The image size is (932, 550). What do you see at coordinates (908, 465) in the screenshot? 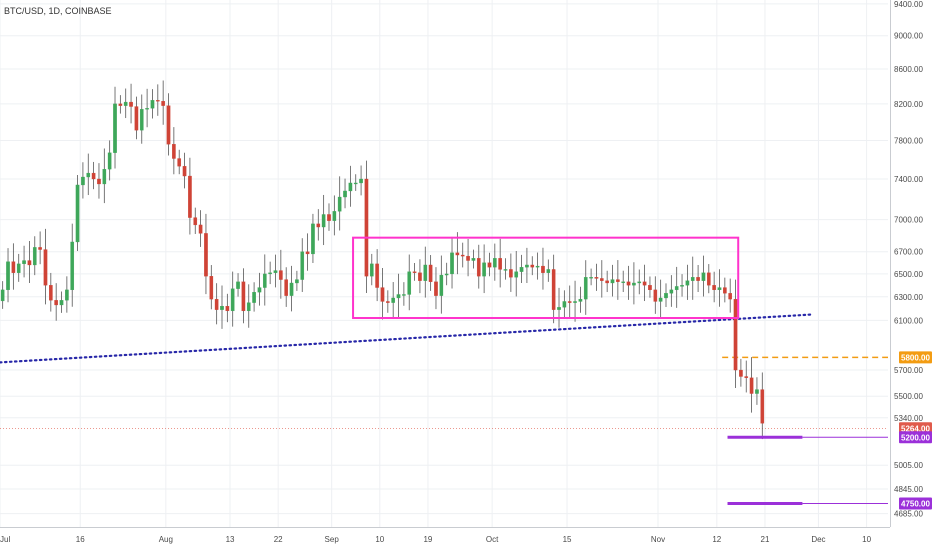
I see `y-tick-label: 5005.00` at bounding box center [908, 465].